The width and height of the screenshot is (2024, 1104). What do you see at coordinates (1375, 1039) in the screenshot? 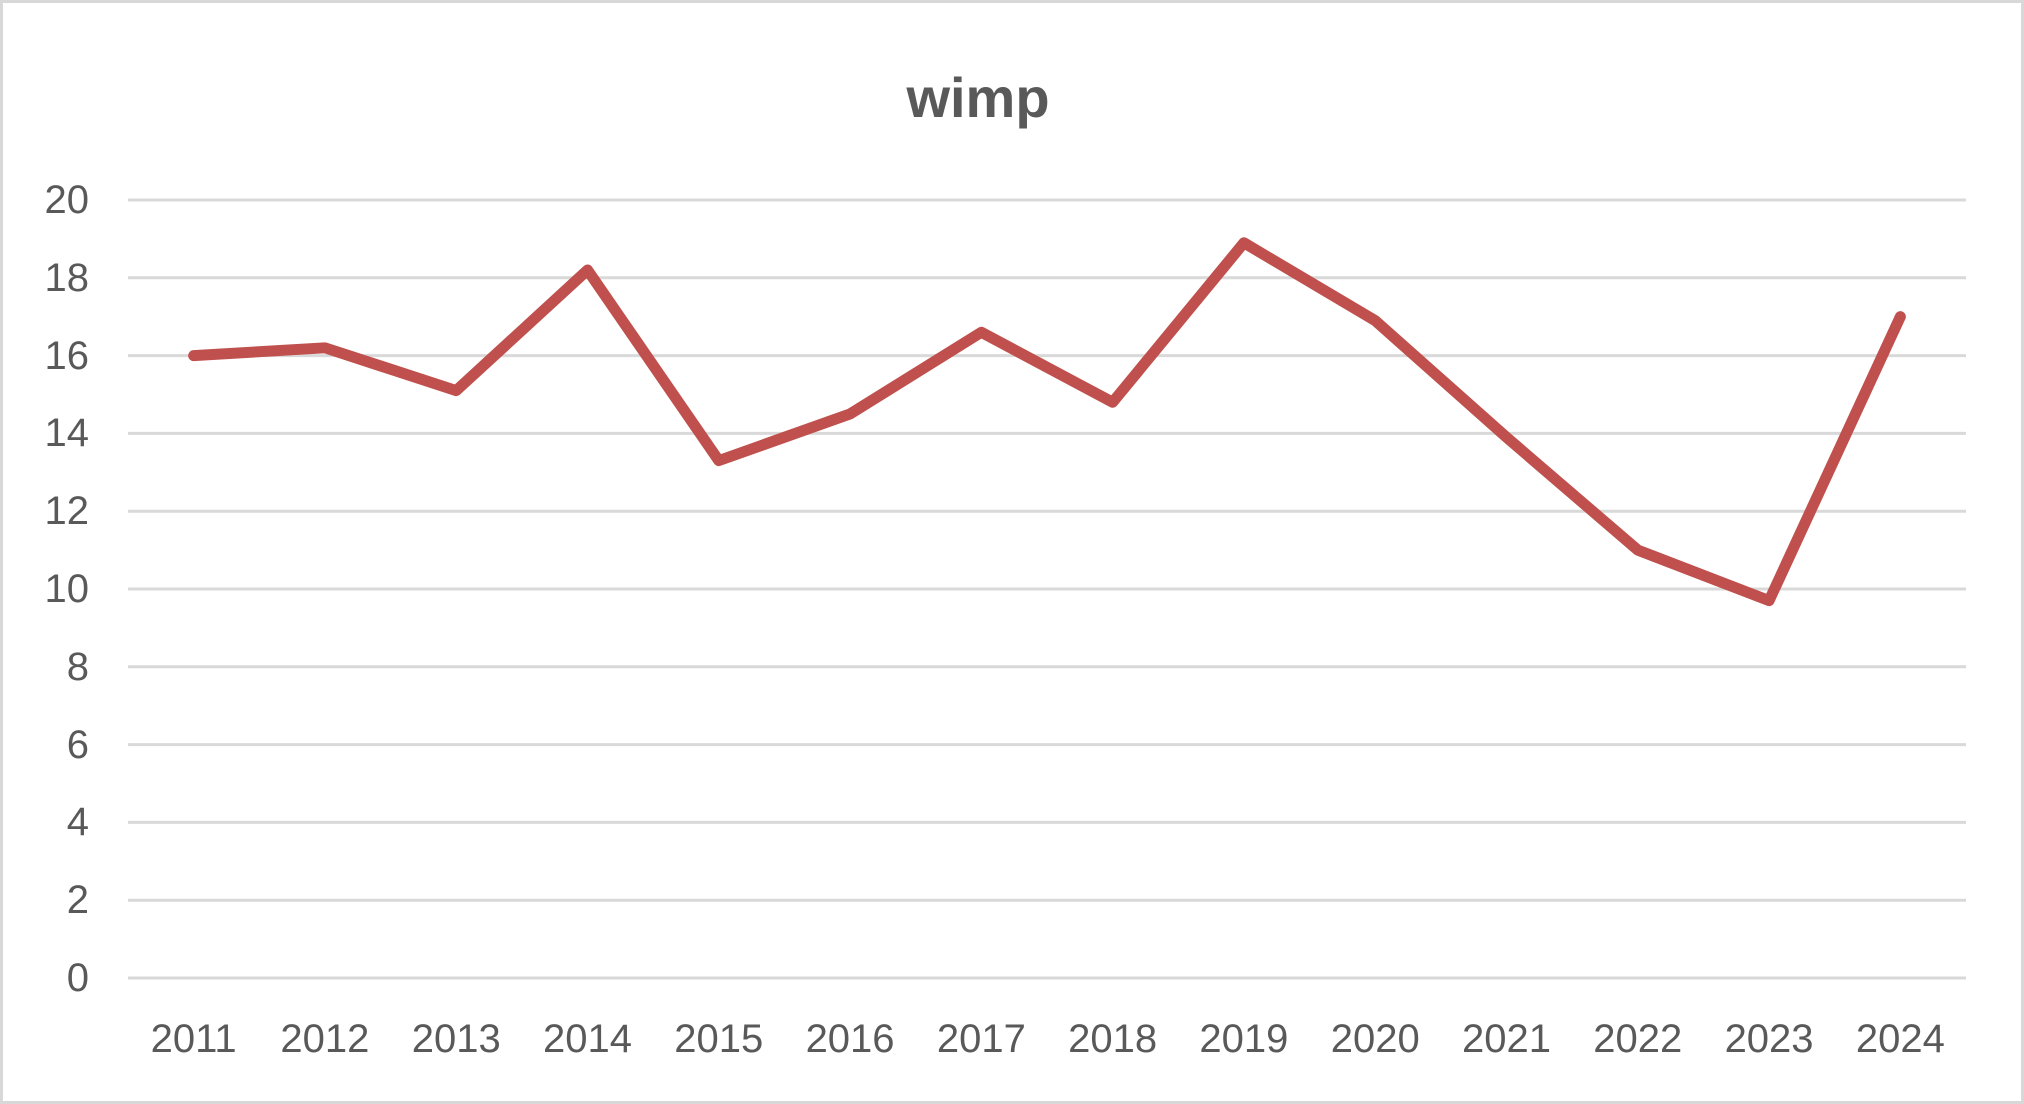
I see `x-tick-label: 2020` at bounding box center [1375, 1039].